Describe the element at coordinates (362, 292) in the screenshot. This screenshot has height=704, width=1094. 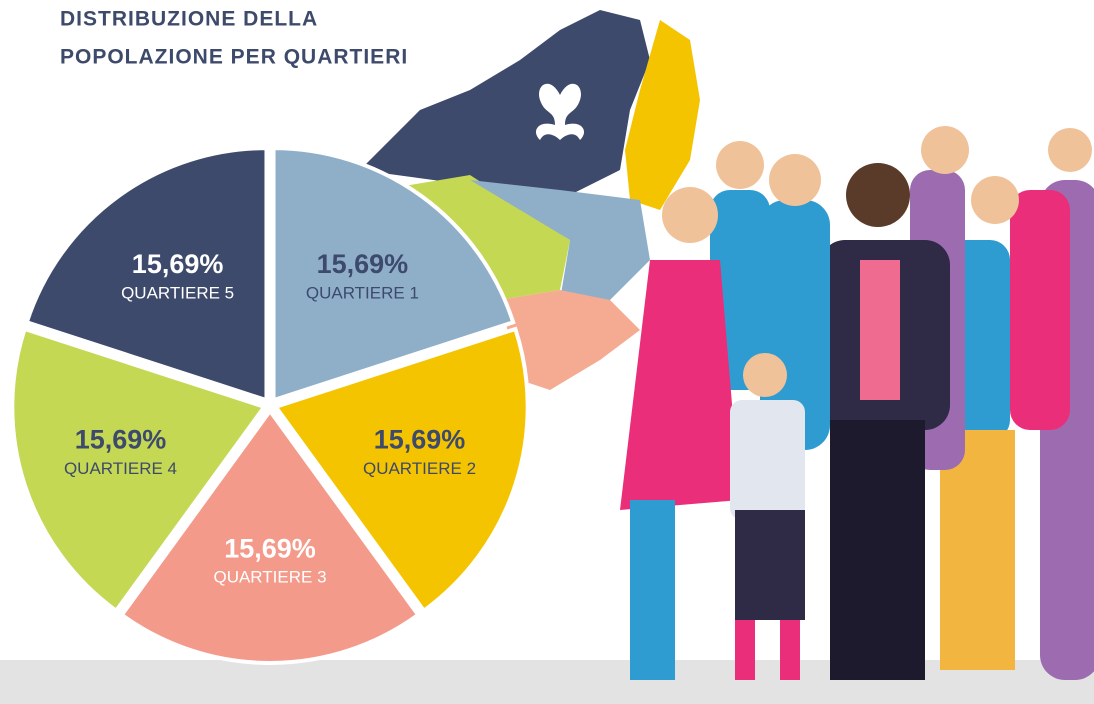
I see `slice-category-label: QUARTIERE 1` at that location.